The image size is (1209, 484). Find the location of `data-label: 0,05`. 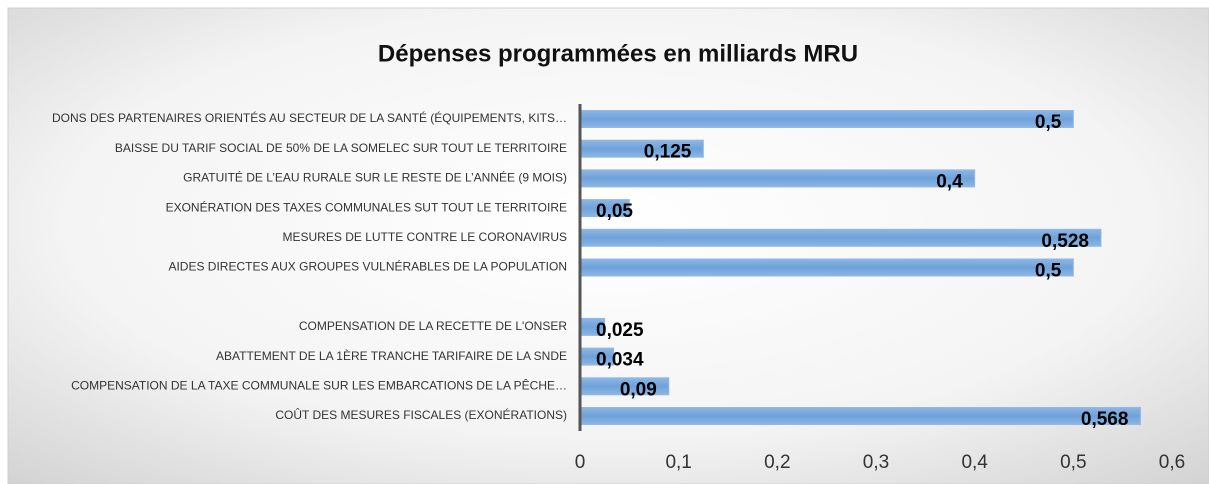

data-label: 0,05 is located at coordinates (614, 211).